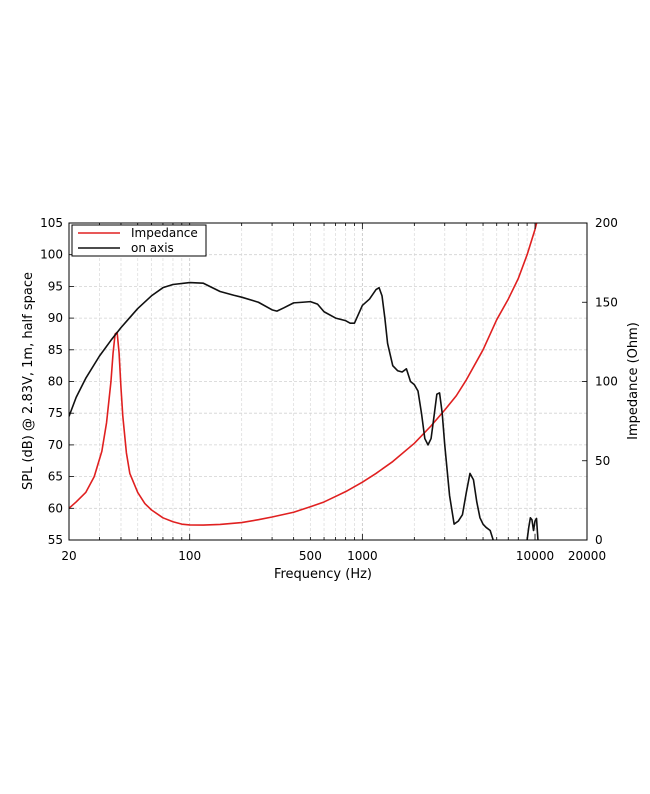 This screenshot has height=794, width=650. What do you see at coordinates (55, 413) in the screenshot?
I see `y-tick-label: 75` at bounding box center [55, 413].